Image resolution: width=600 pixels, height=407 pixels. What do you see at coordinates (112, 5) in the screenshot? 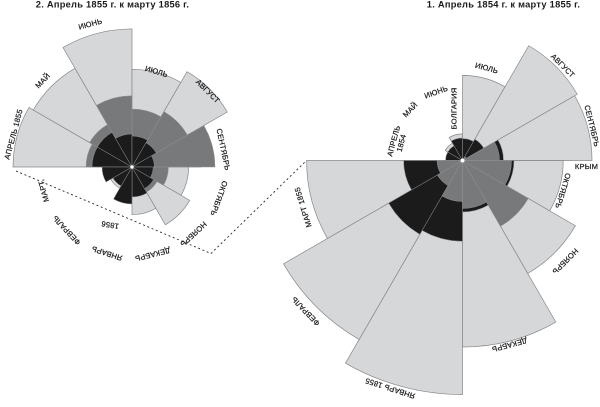
I see `svg-text:2. Апрель 1855 г. к марту 1856: 2. Апрель 1855 г. к марту 1856 г.` at bounding box center [112, 5].